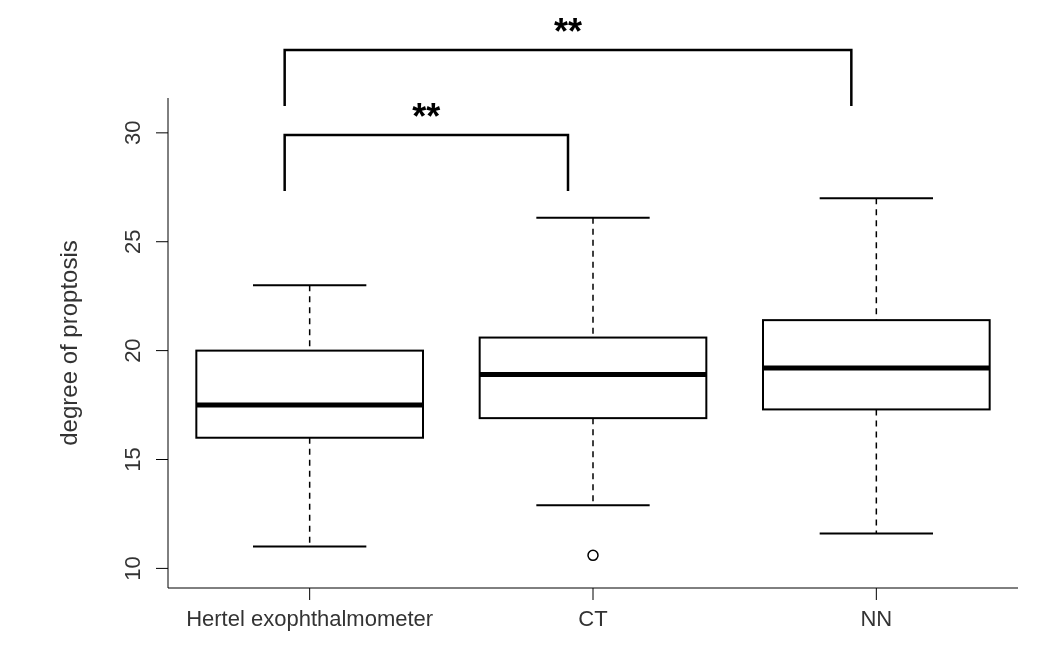 The image size is (1041, 658). Describe the element at coordinates (593, 618) in the screenshot. I see `x-tick-label: CT` at that location.